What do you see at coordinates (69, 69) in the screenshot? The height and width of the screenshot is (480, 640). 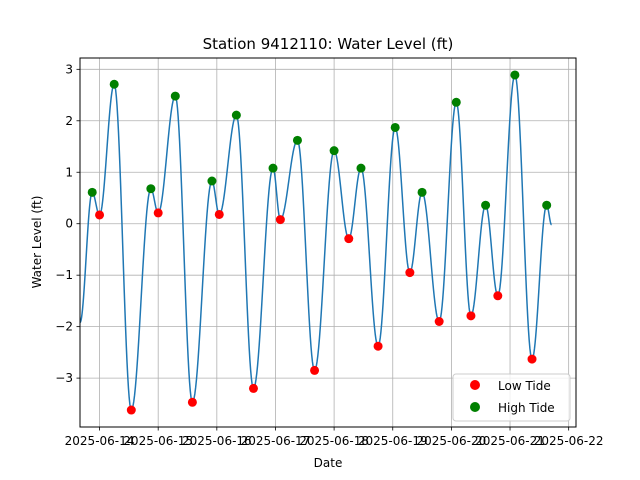 I see `y-tick-label: 3` at bounding box center [69, 69].